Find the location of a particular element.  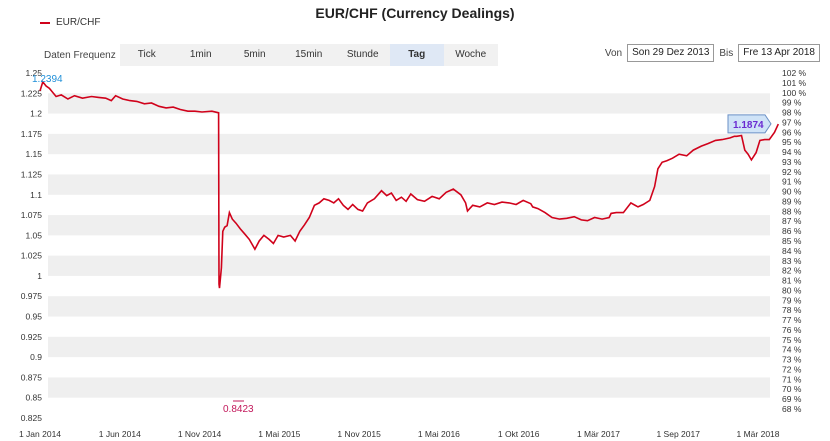

last-value-flag is located at coordinates (749, 124).